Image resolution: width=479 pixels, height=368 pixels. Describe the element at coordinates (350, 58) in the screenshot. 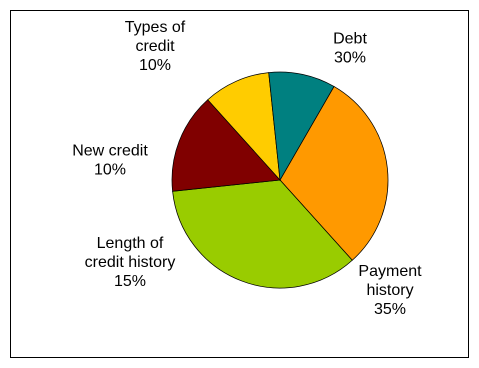

I see `slice-label-line: 30%` at that location.